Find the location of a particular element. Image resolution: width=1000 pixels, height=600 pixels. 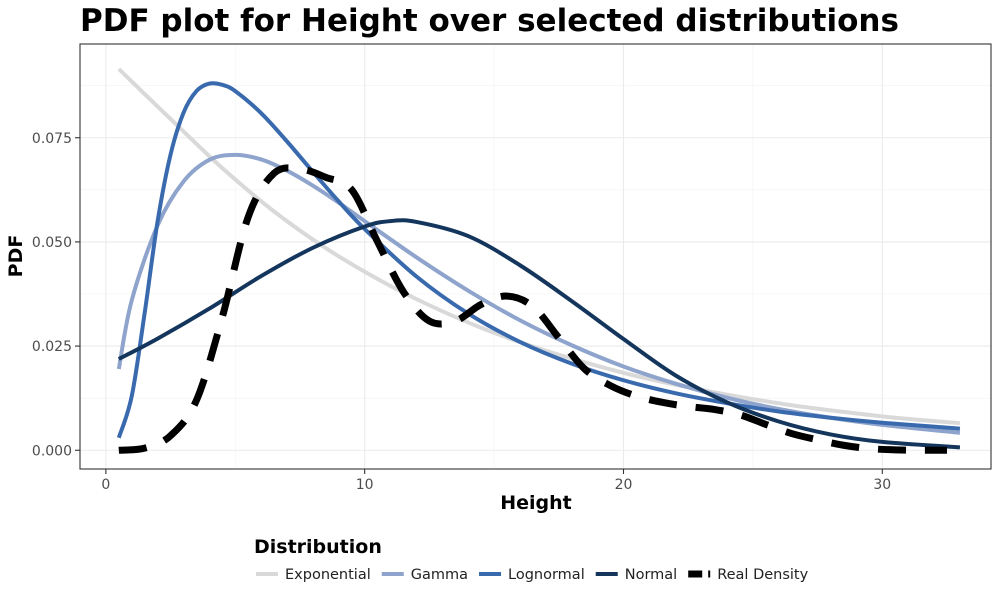

x-tick-label: 10 is located at coordinates (365, 485).